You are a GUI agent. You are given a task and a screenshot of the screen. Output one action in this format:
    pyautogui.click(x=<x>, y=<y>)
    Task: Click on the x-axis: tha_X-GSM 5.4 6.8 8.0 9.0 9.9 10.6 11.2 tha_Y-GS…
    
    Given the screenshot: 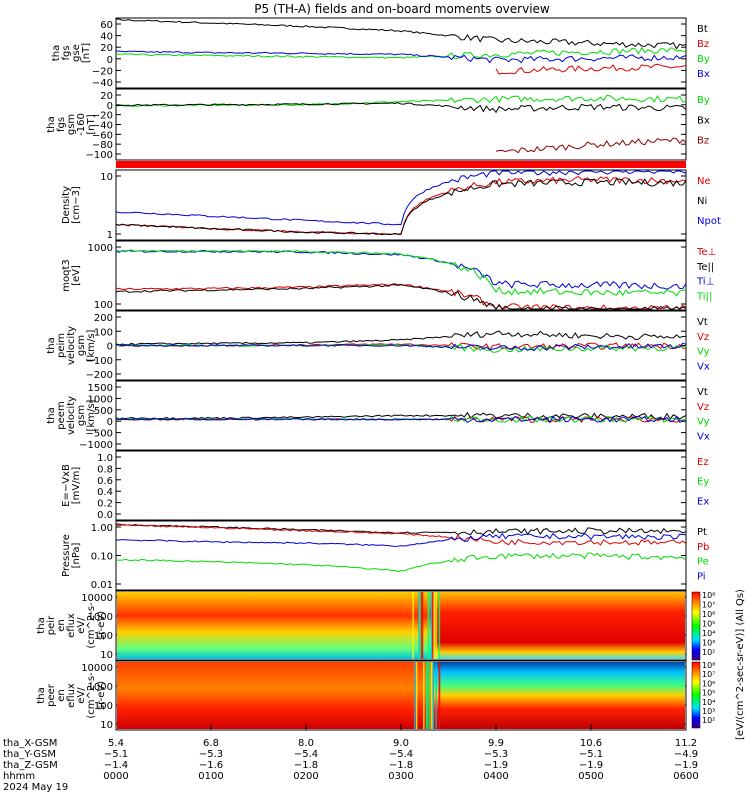 What is the action you would take?
    pyautogui.click(x=351, y=758)
    